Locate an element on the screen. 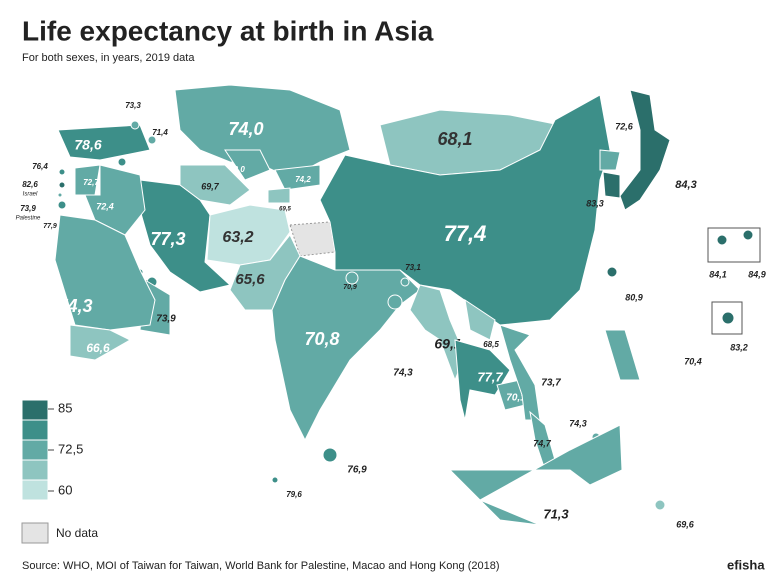  value-label: 76,9 is located at coordinates (357, 470).